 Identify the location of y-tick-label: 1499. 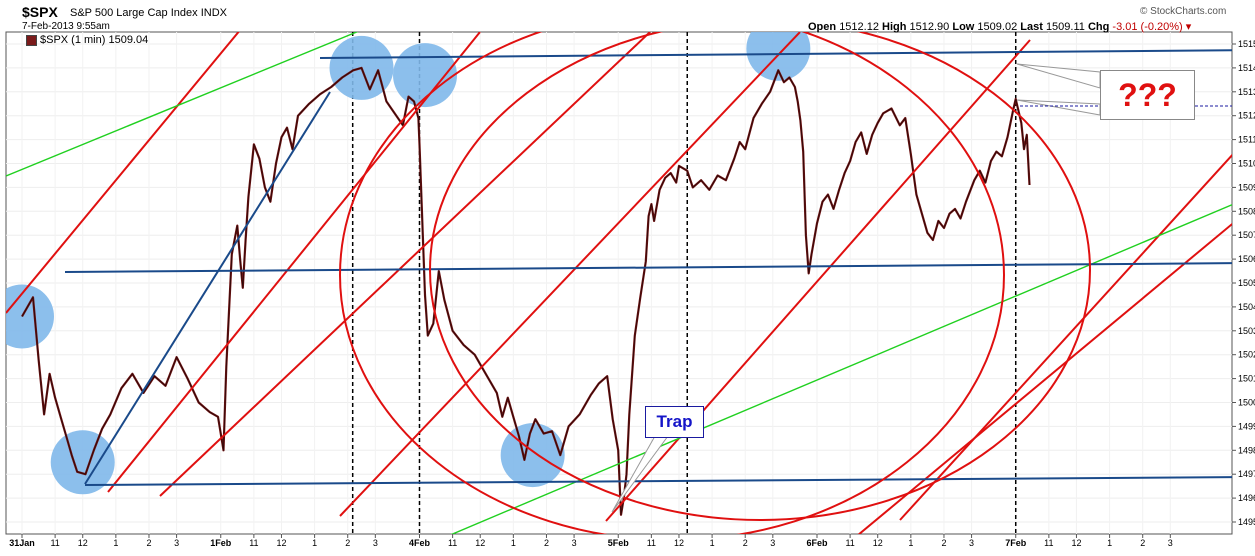
(1246, 426).